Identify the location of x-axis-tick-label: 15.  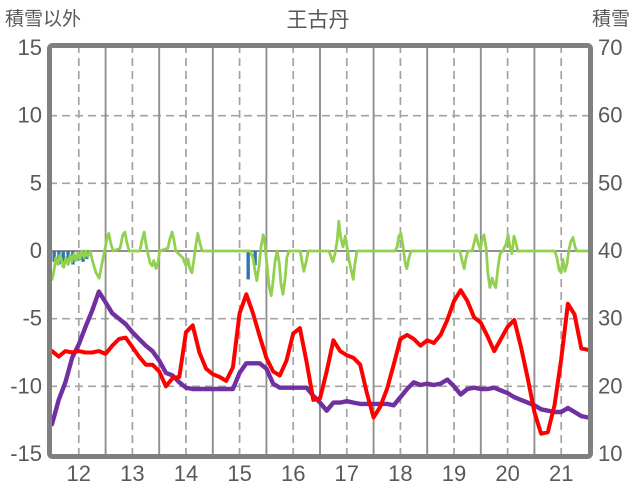
(239, 473).